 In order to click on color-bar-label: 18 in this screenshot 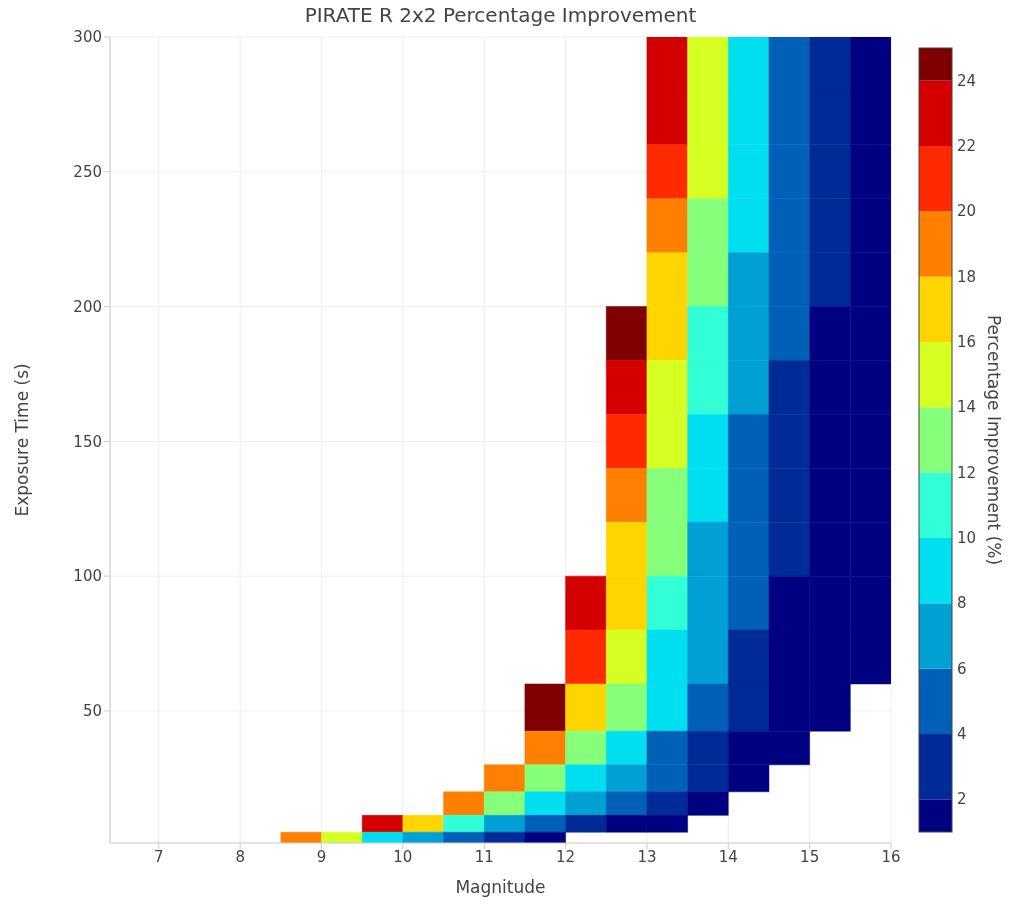, I will do `click(967, 276)`.